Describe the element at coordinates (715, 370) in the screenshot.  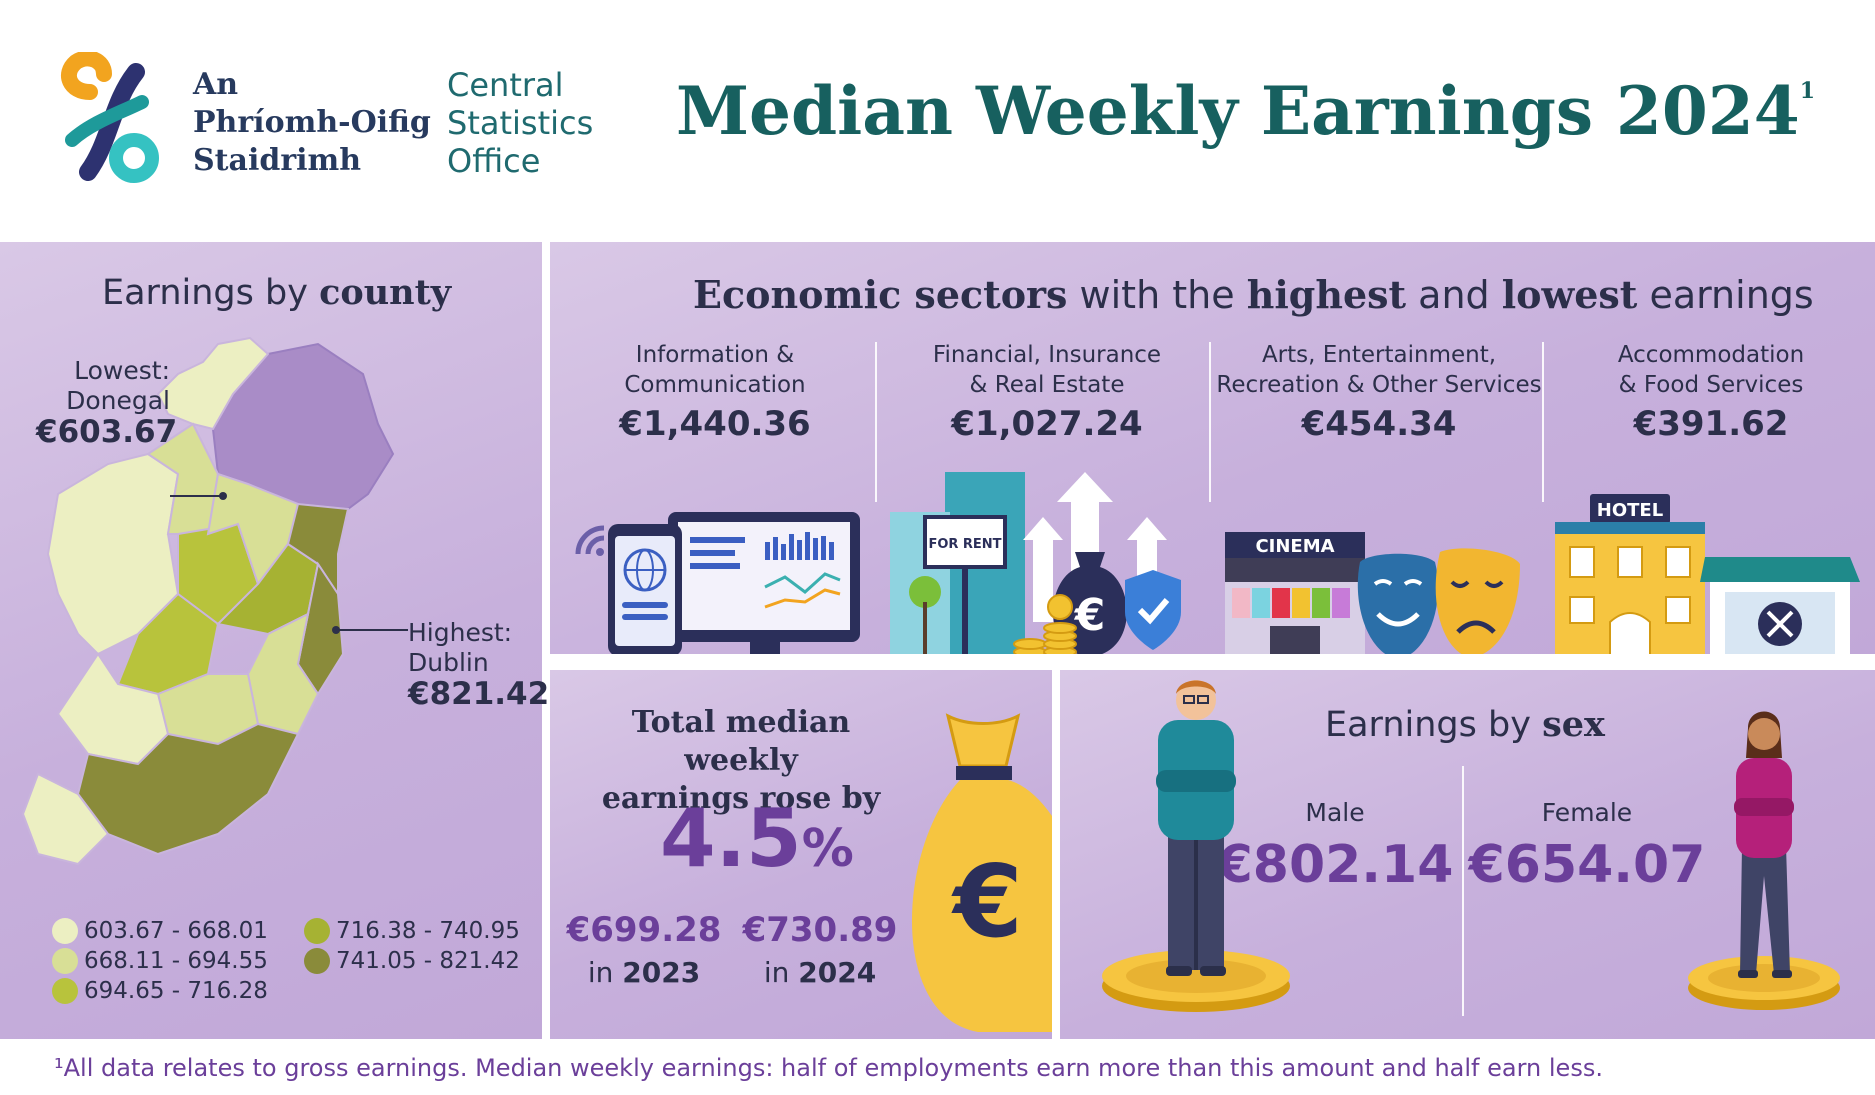
I see `sector-name: Information & Communication` at that location.